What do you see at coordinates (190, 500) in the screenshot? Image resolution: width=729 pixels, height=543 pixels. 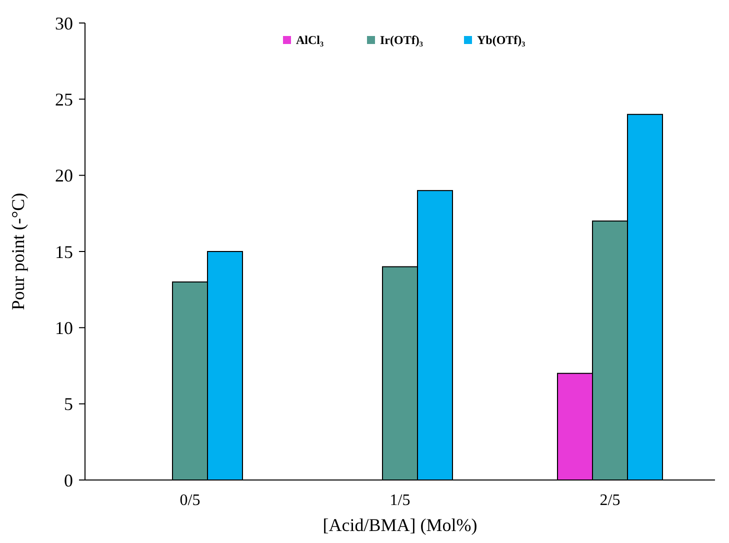 I see `x-tick-label: 0/5` at bounding box center [190, 500].